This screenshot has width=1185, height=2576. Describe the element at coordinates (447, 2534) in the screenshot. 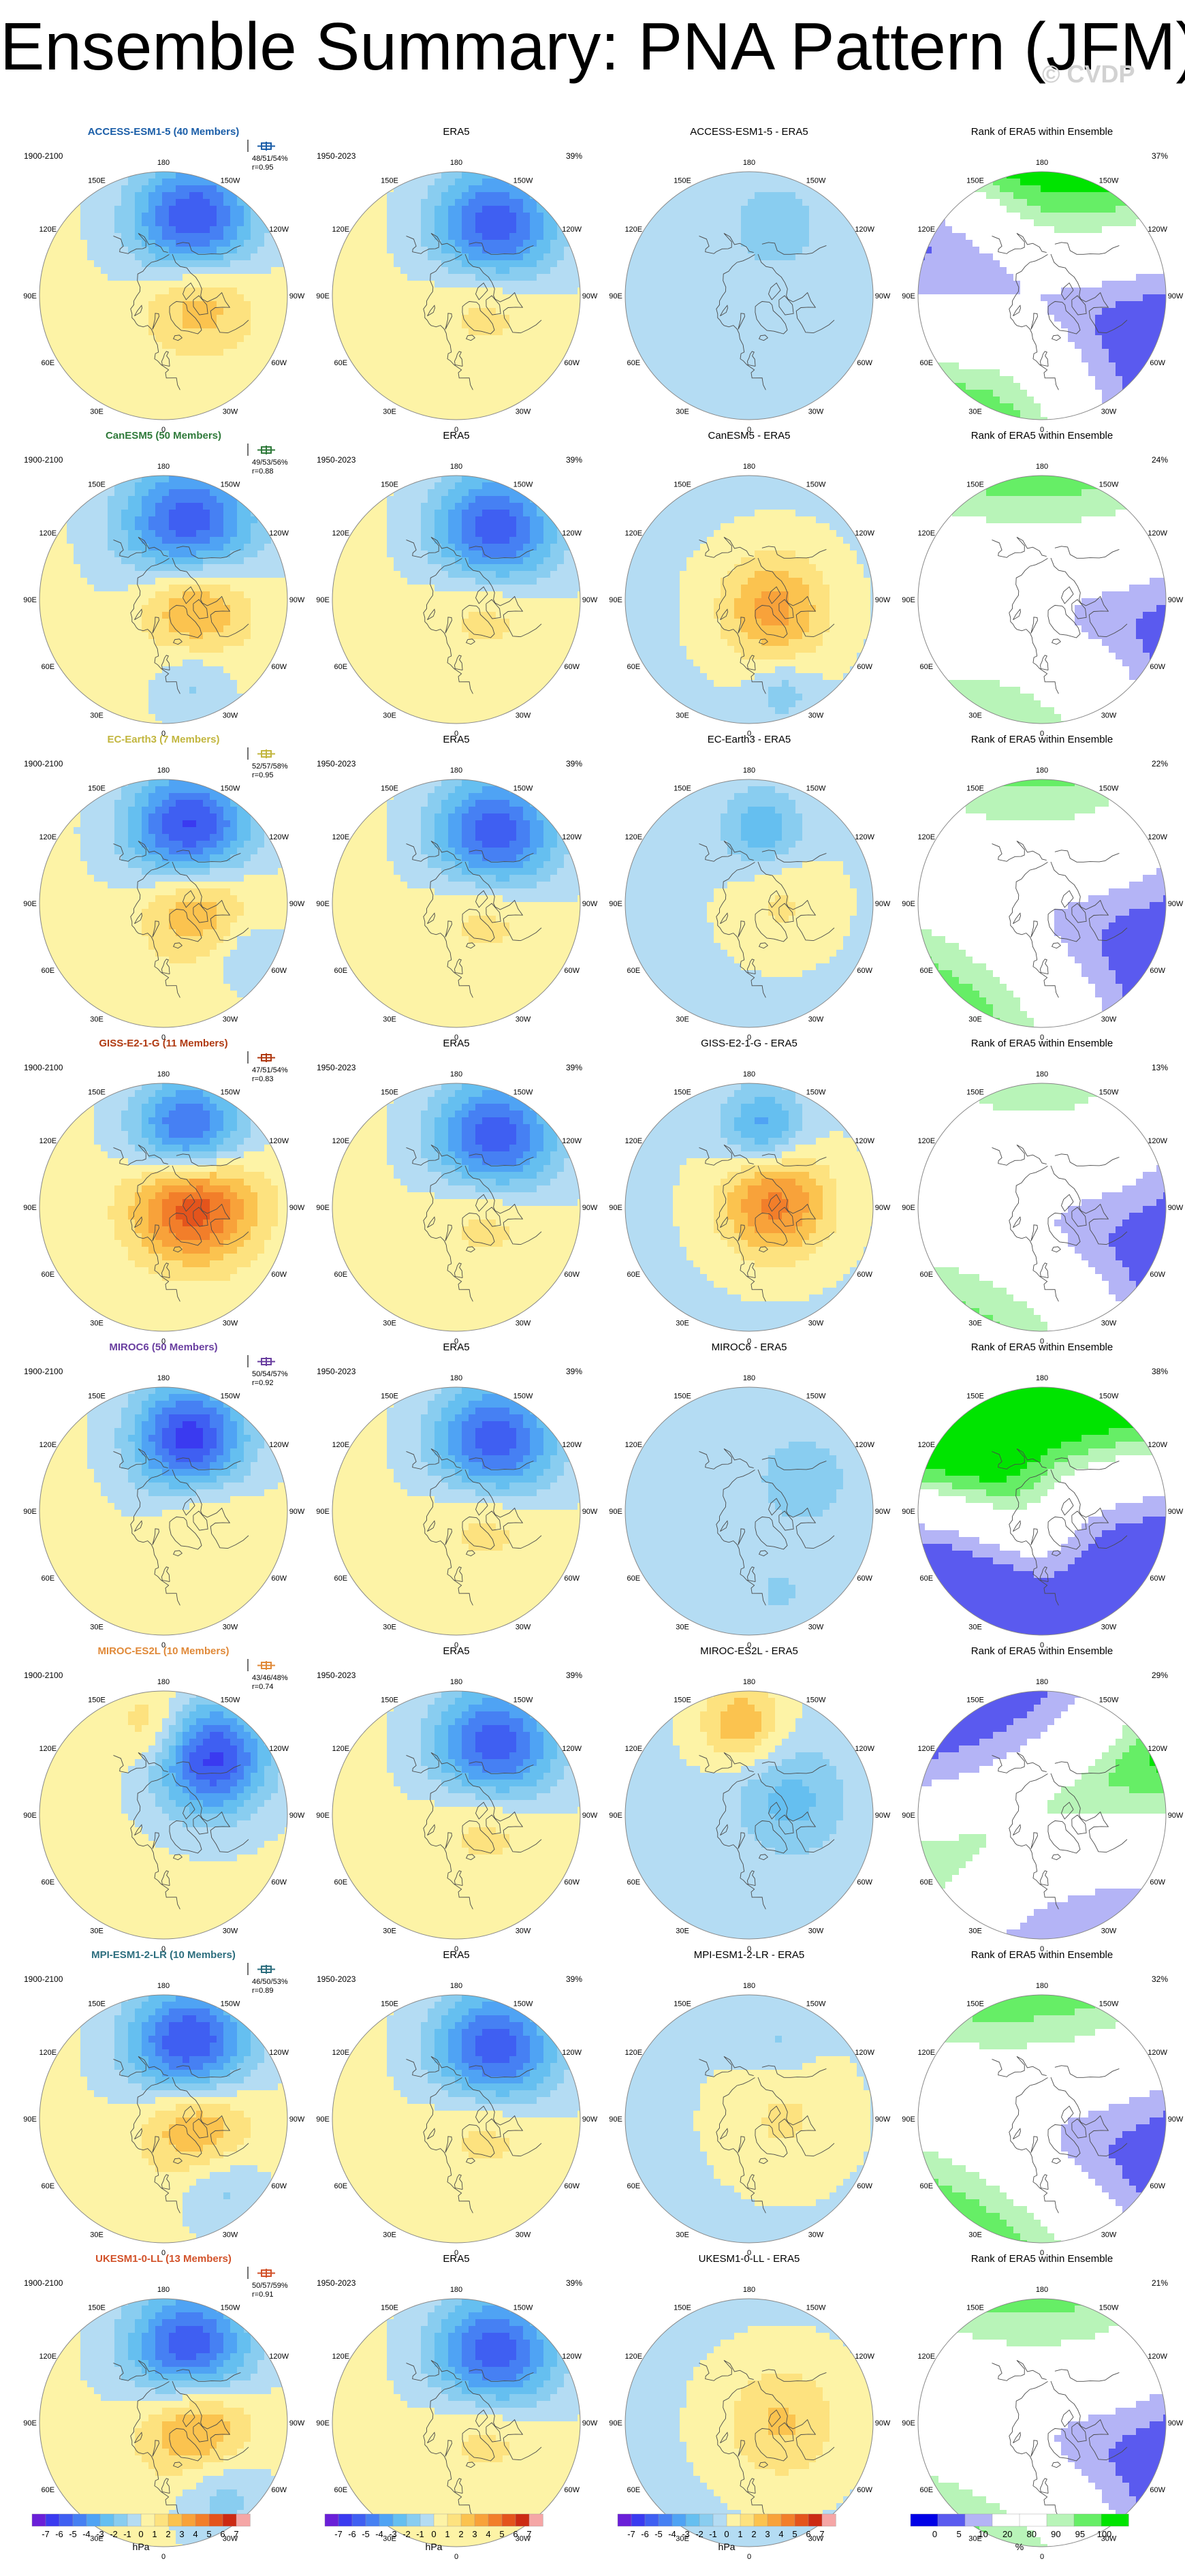

I see `colorbar-tick: 1` at that location.